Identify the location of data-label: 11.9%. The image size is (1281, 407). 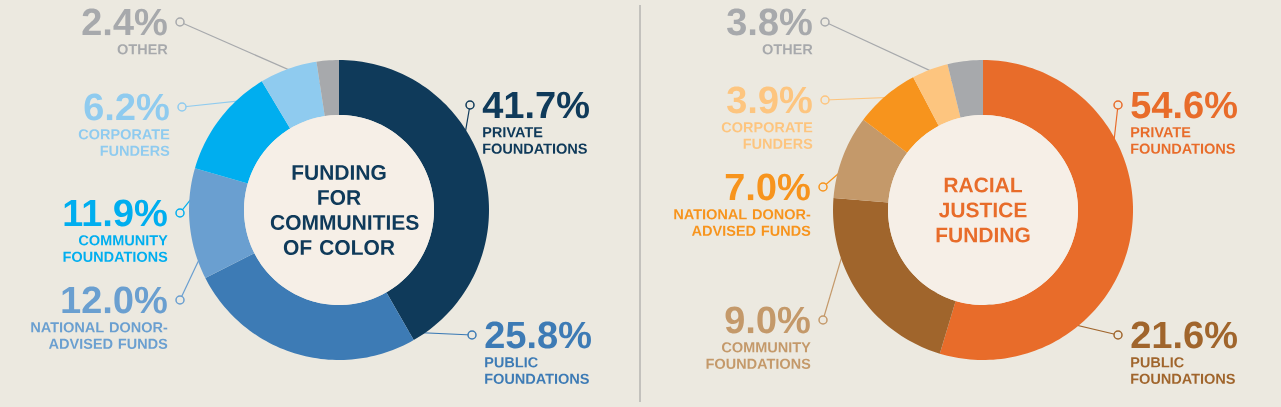
(115, 213).